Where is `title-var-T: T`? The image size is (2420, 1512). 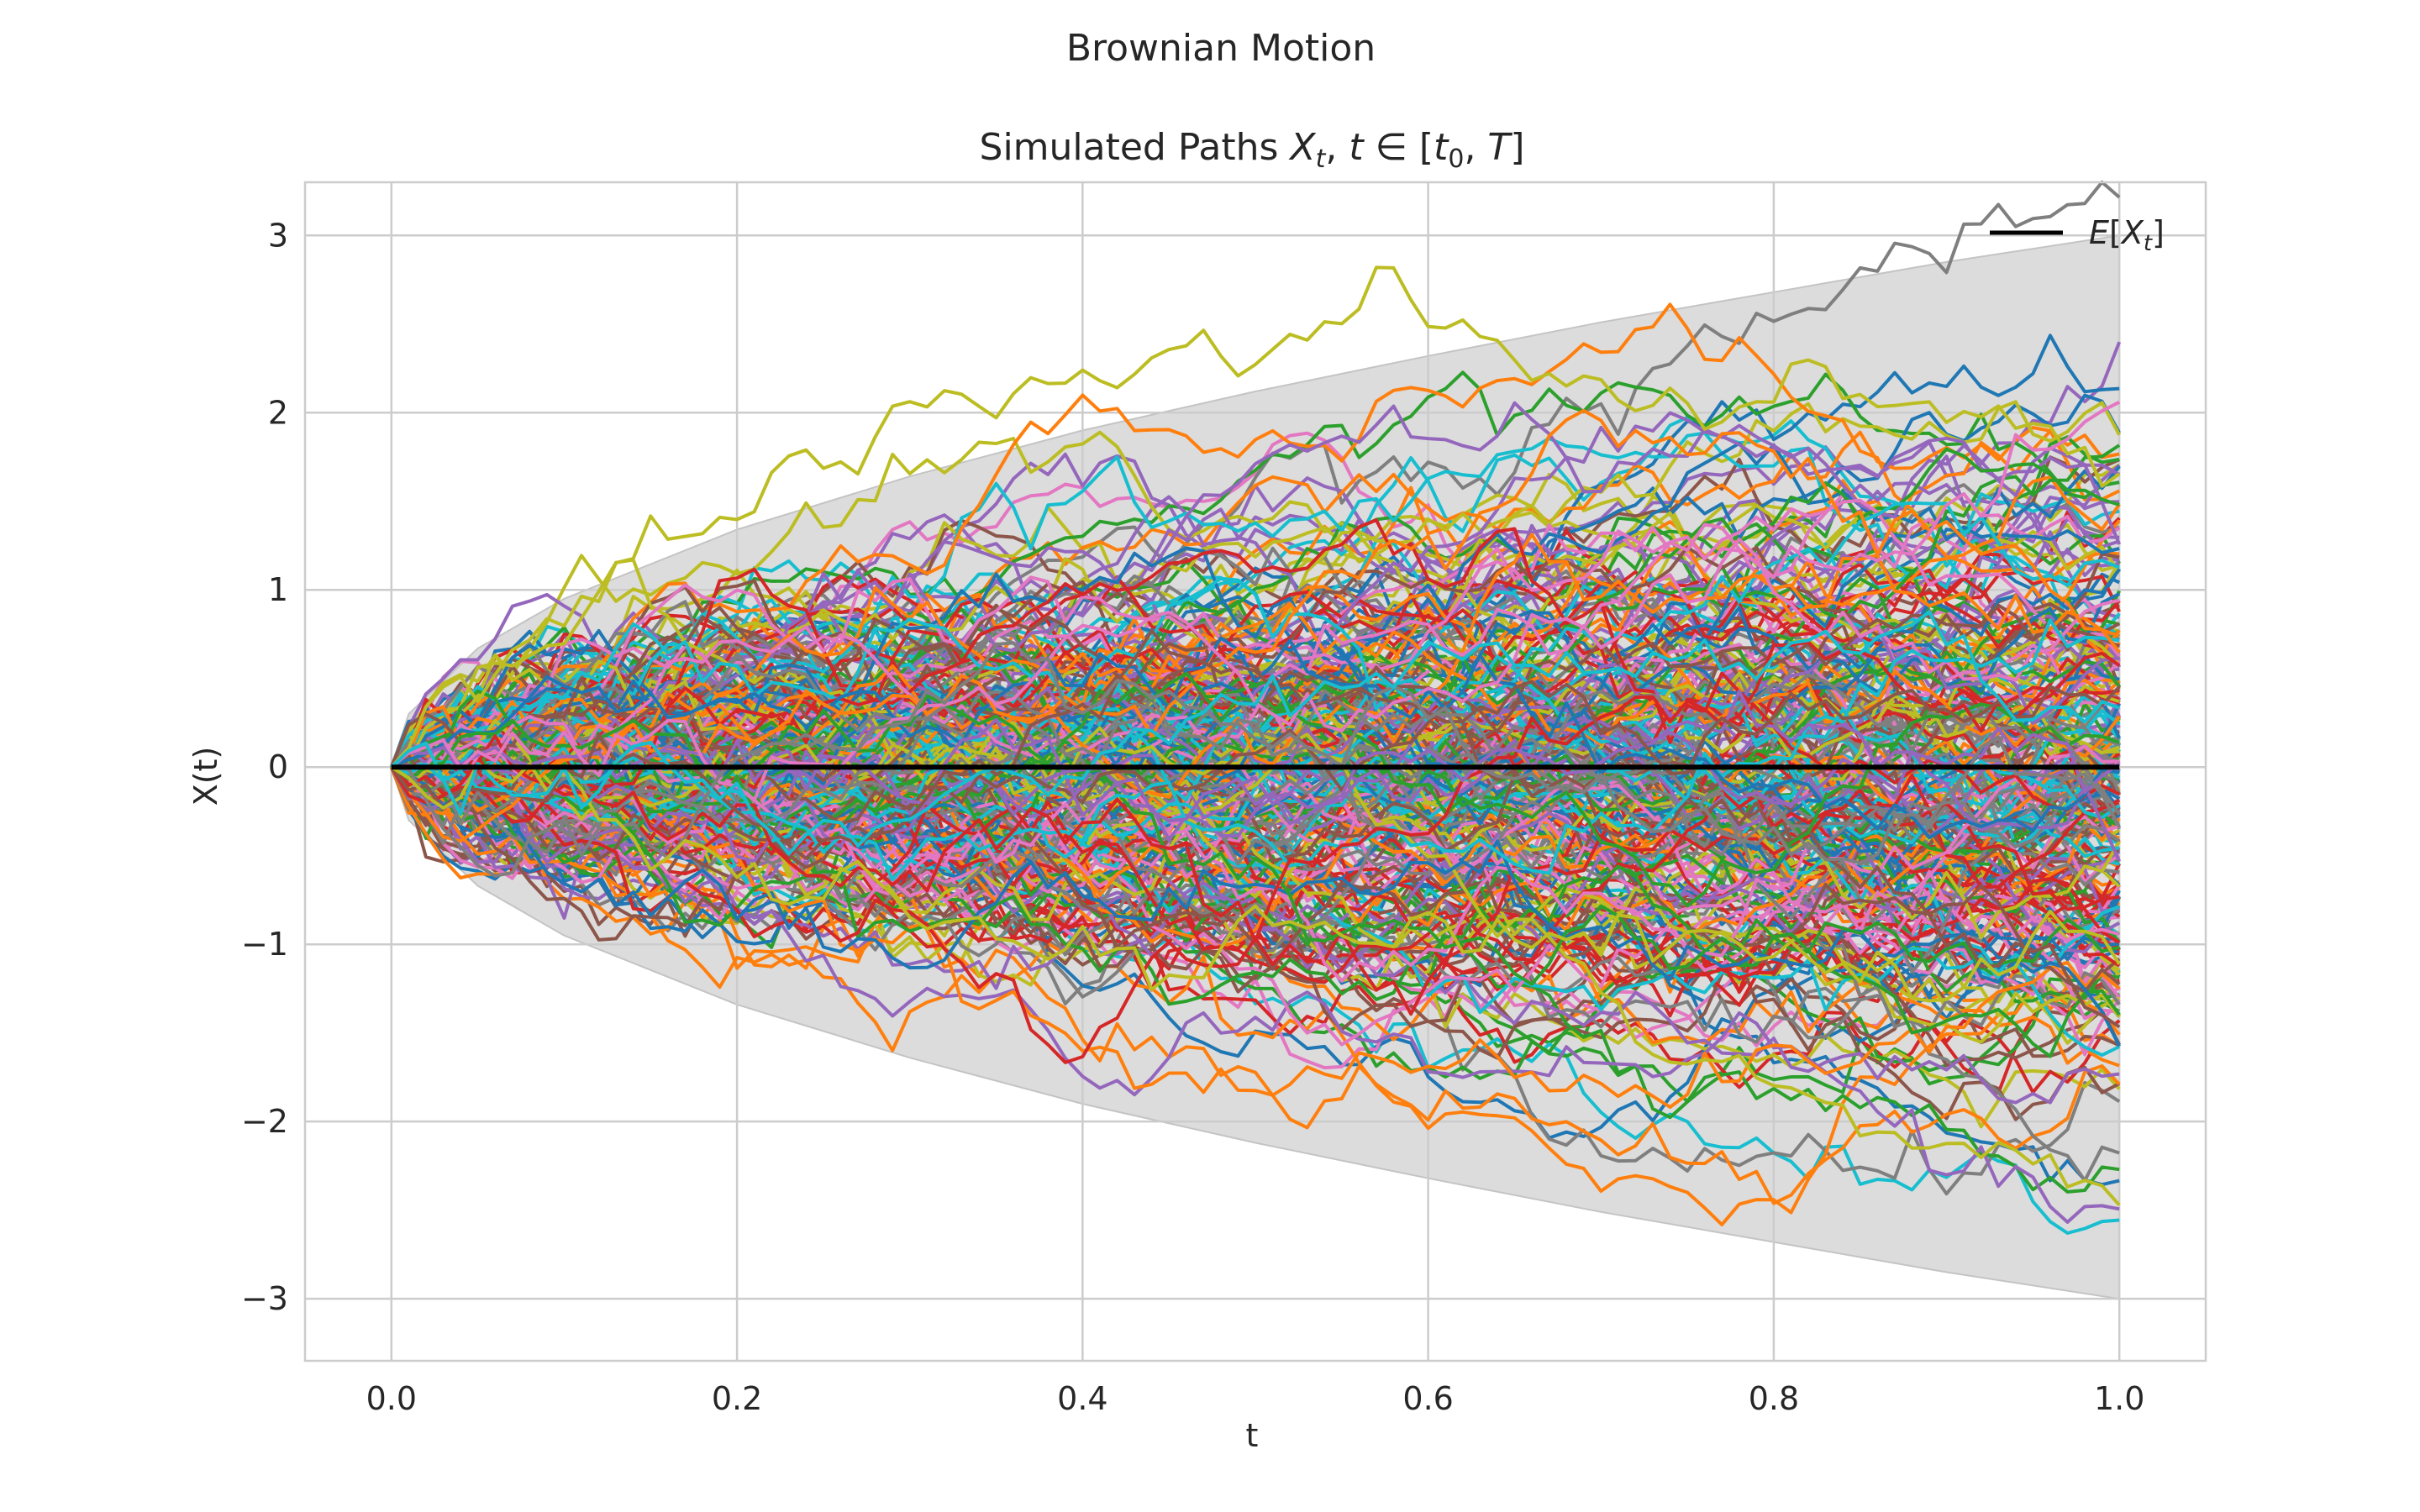 title-var-T: T is located at coordinates (1499, 147).